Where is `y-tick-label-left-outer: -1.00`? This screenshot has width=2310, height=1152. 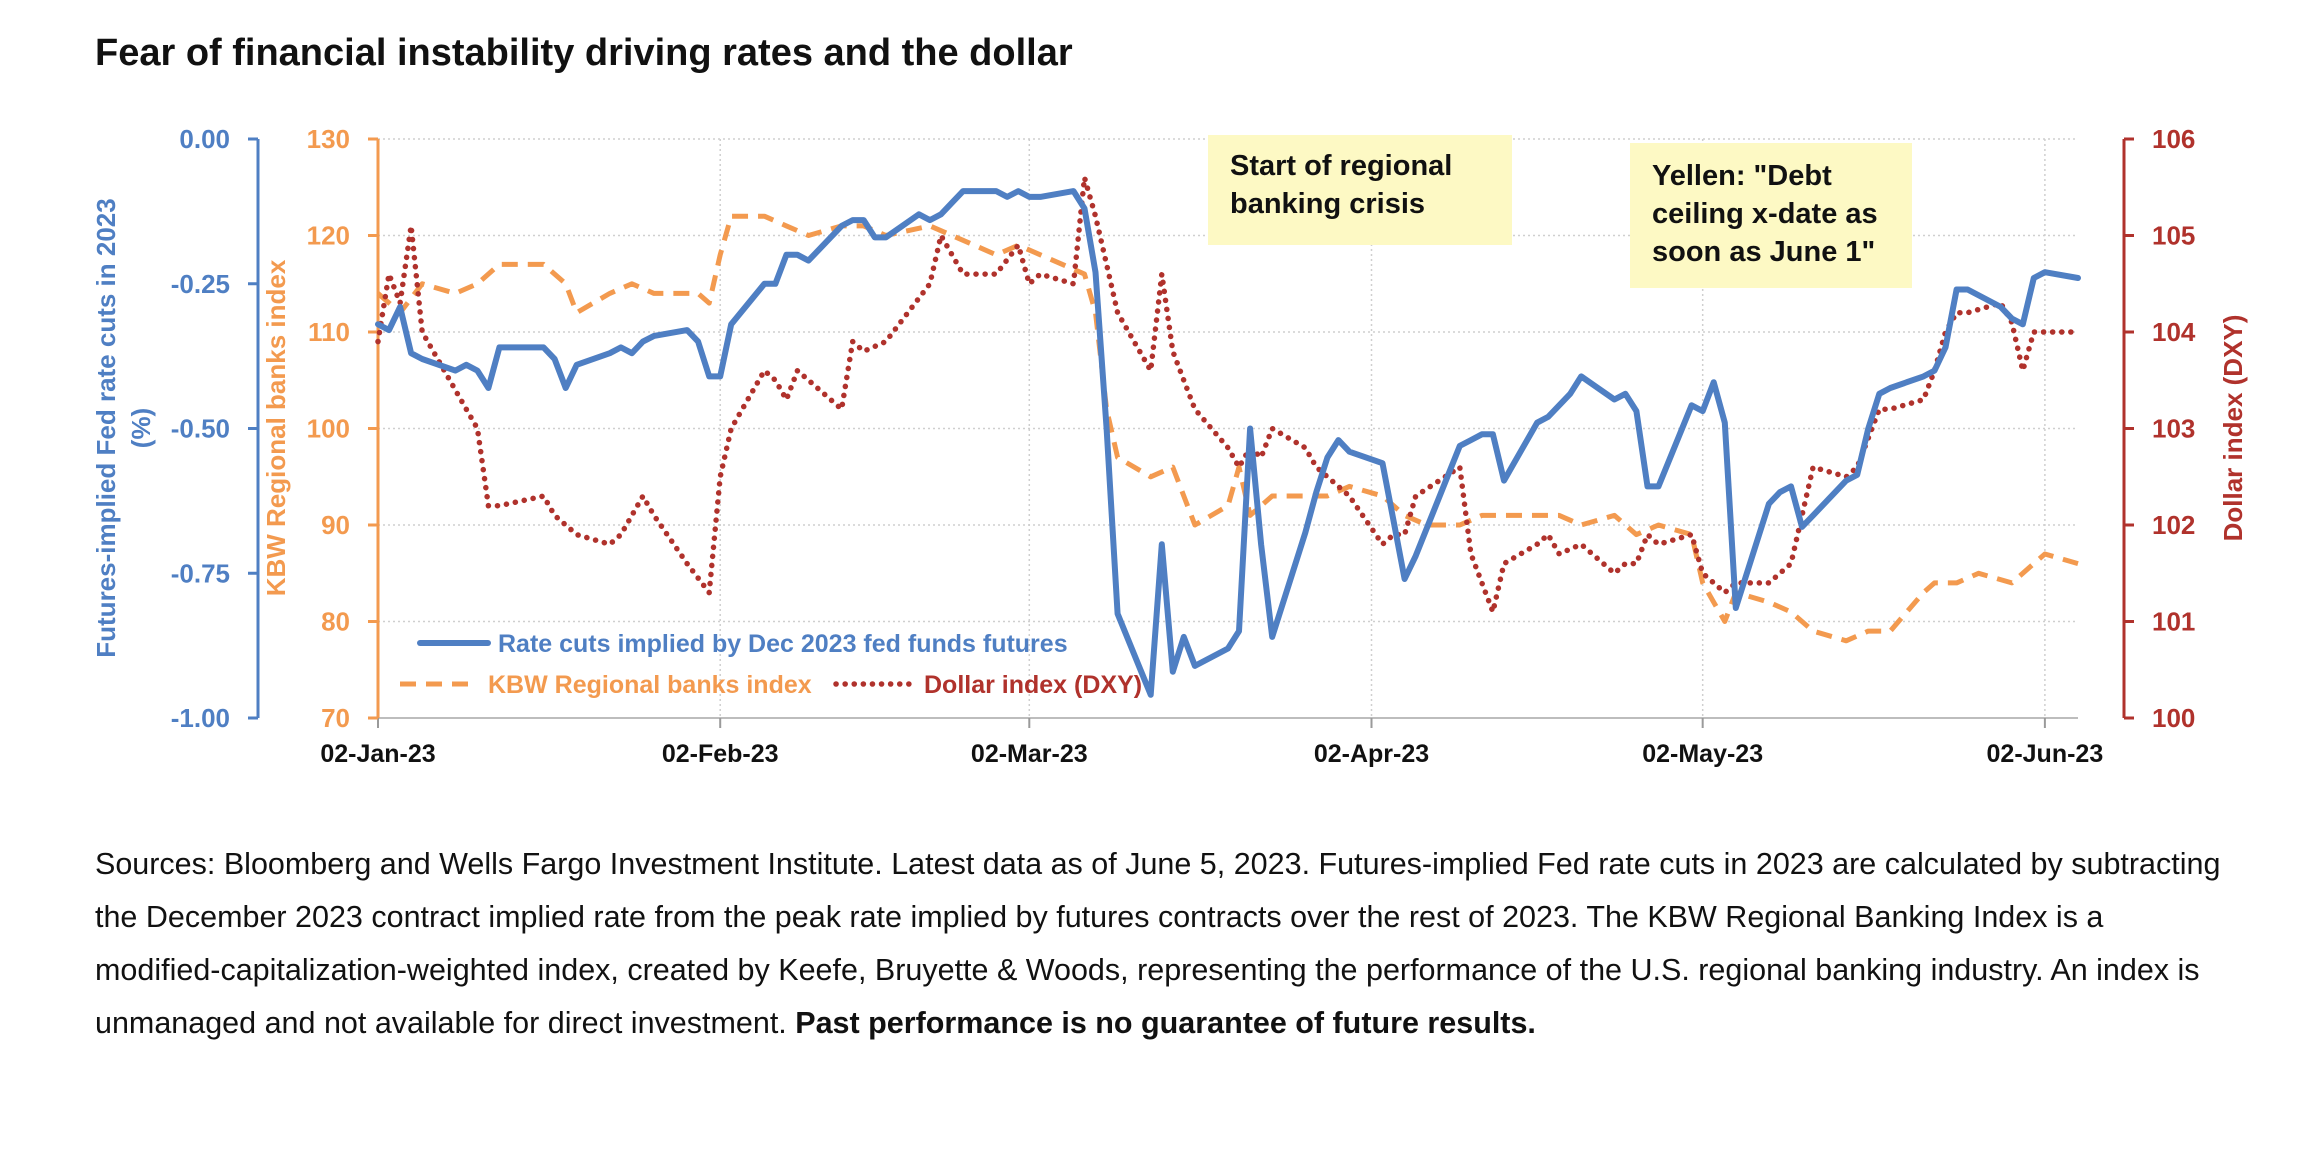 y-tick-label-left-outer: -1.00 is located at coordinates (200, 718).